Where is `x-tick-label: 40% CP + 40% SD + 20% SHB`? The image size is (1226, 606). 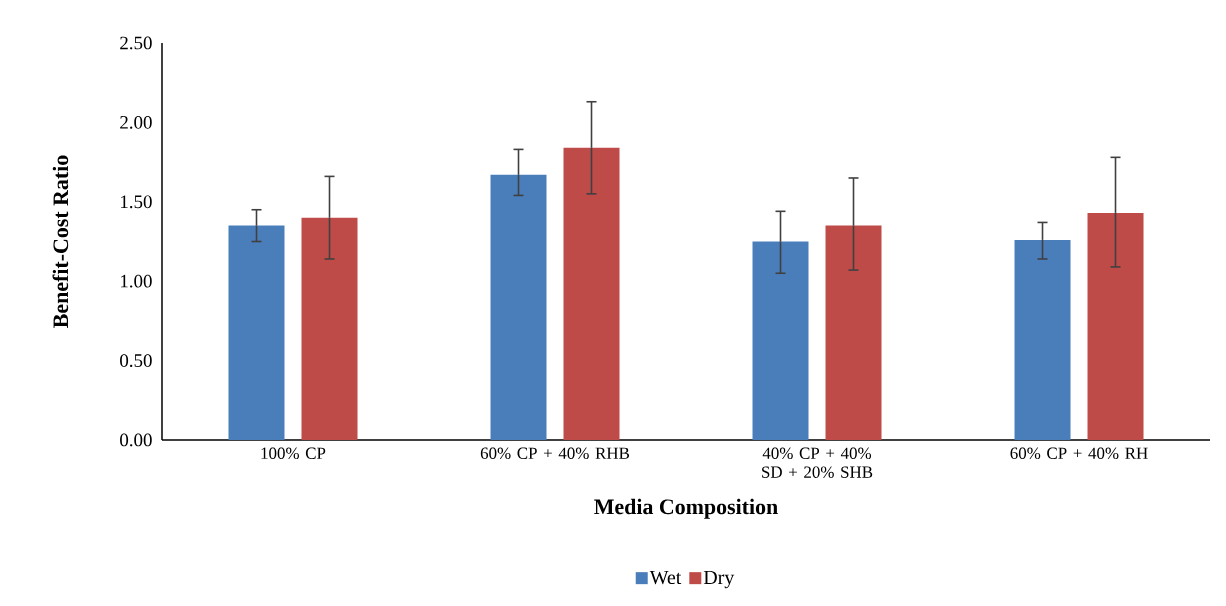
x-tick-label: 40% CP + 40% SD + 20% SHB is located at coordinates (817, 462).